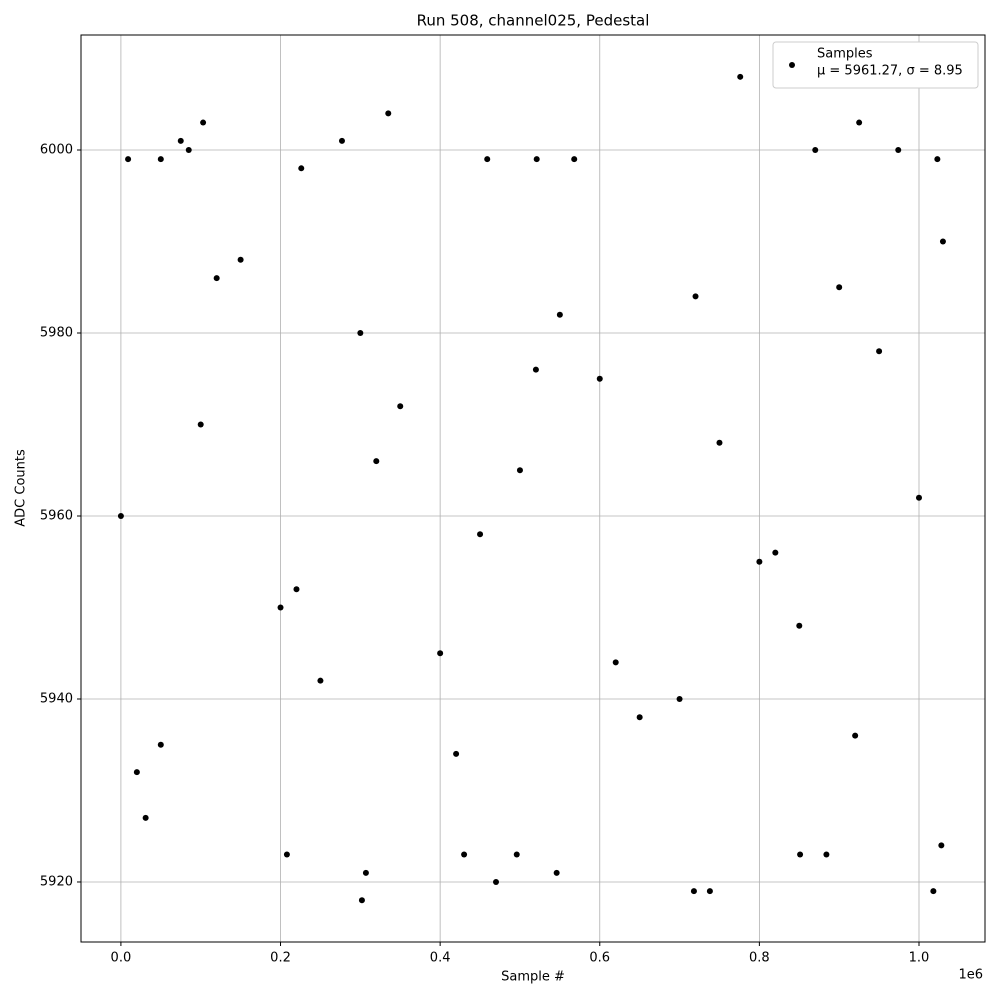  What do you see at coordinates (56, 515) in the screenshot?
I see `y-tick-label: 5960` at bounding box center [56, 515].